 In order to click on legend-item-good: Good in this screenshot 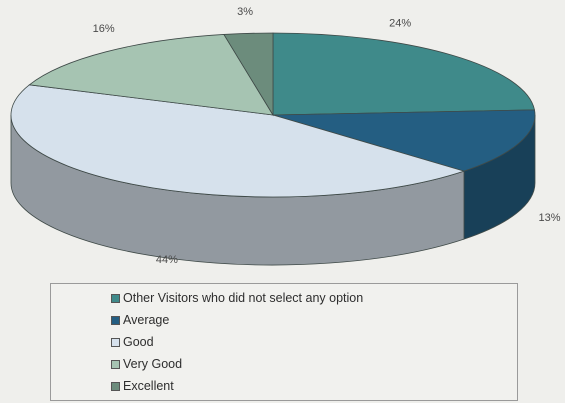, I will do `click(132, 342)`.